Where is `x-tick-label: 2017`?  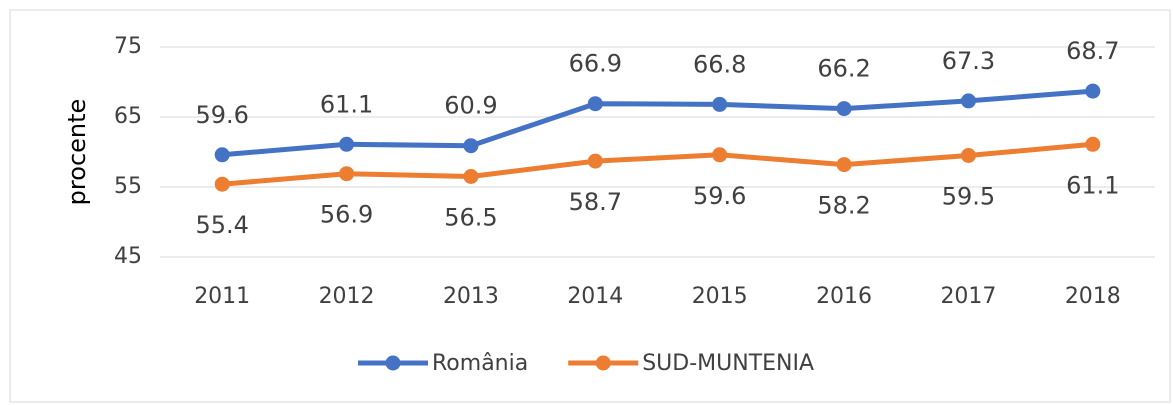
x-tick-label: 2017 is located at coordinates (968, 296).